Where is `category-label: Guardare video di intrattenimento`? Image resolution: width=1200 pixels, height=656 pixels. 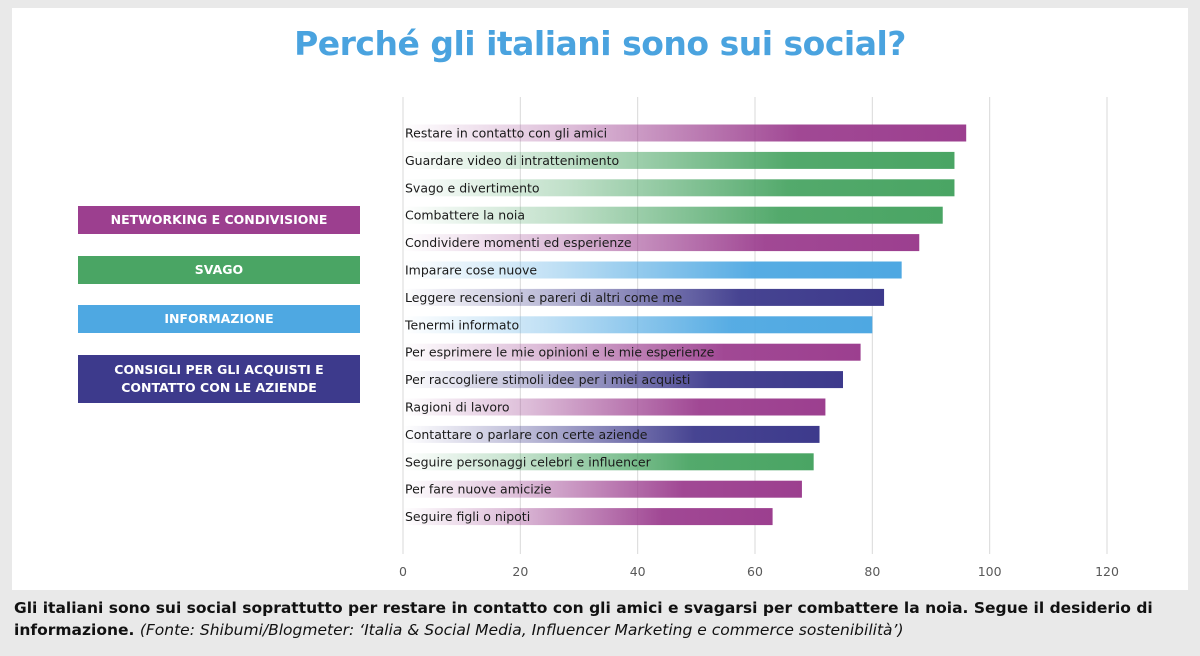 category-label: Guardare video di intrattenimento is located at coordinates (512, 160).